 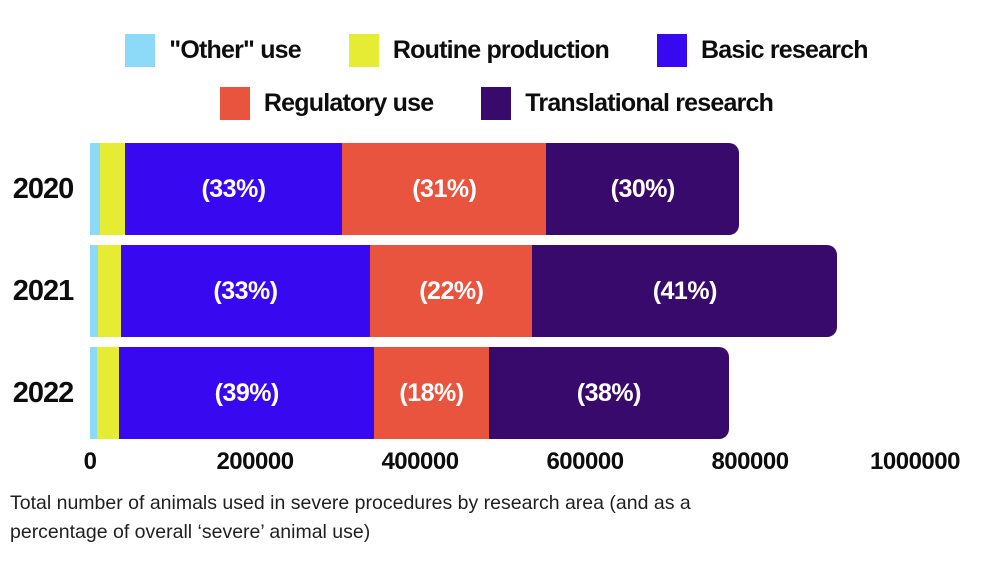 What do you see at coordinates (649, 103) in the screenshot?
I see `legend-label-translational: Translational research` at bounding box center [649, 103].